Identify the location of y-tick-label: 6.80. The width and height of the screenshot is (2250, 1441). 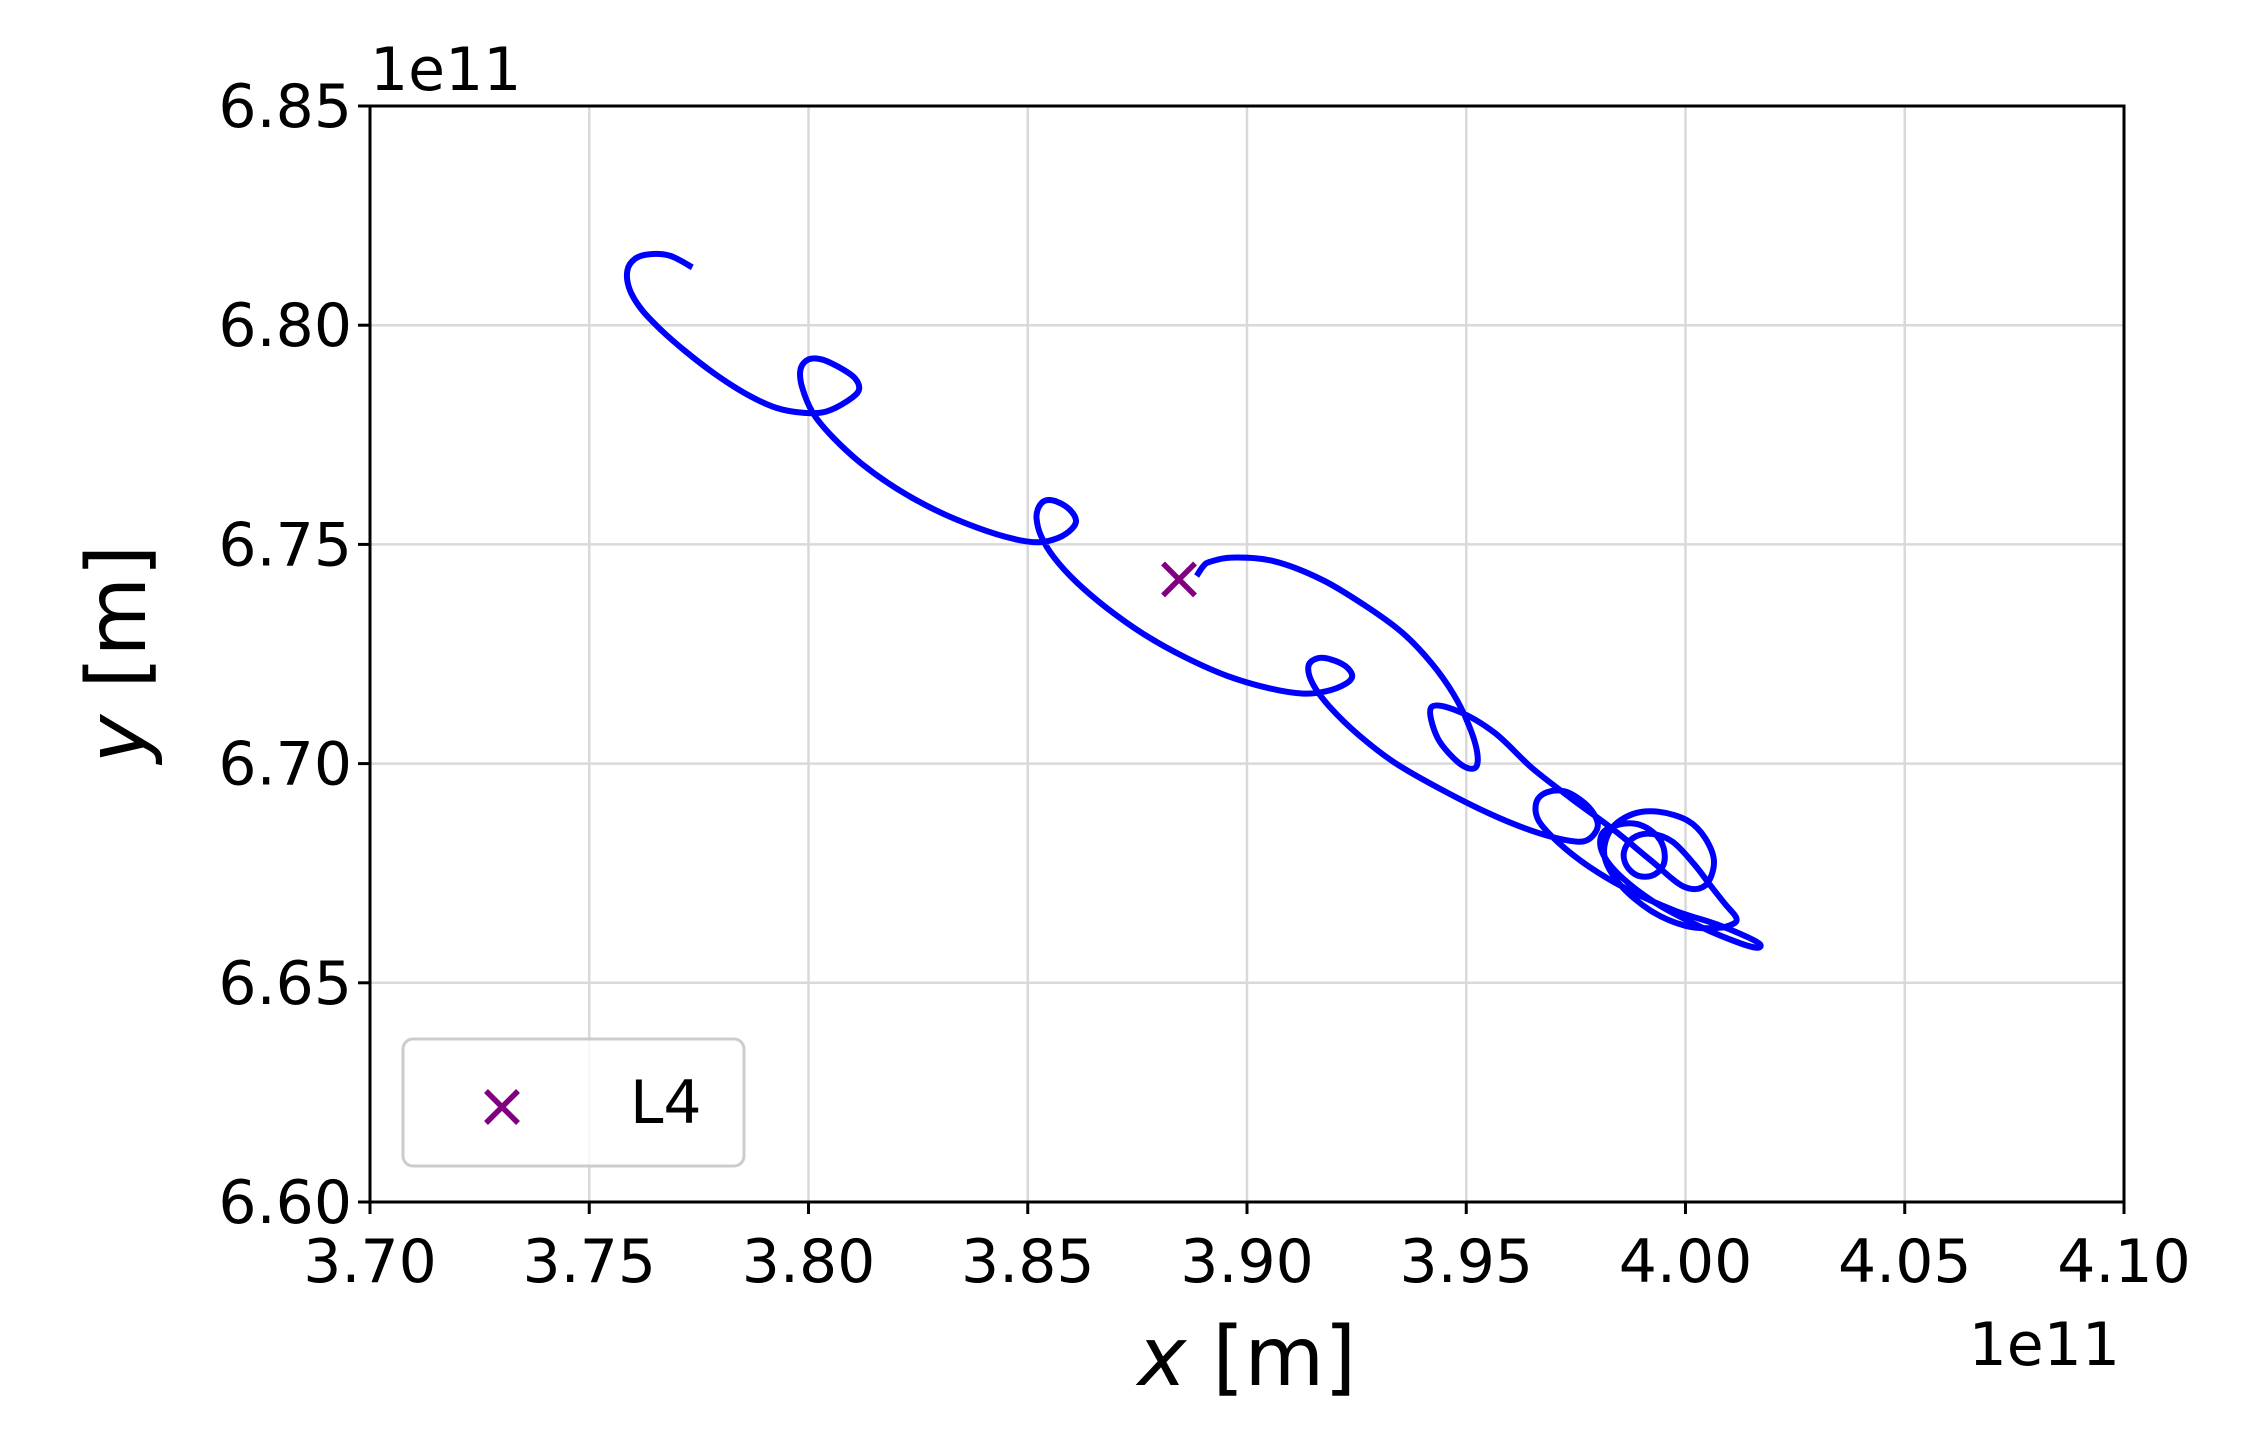
(285, 326).